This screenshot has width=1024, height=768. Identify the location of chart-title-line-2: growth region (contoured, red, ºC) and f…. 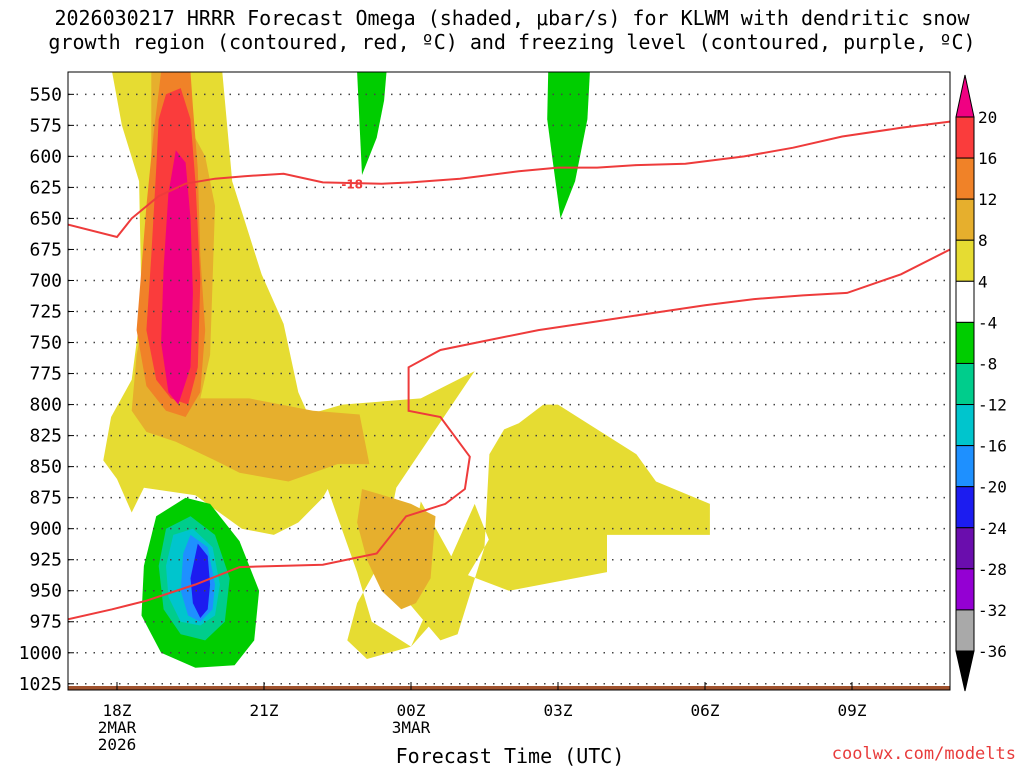
(512, 42).